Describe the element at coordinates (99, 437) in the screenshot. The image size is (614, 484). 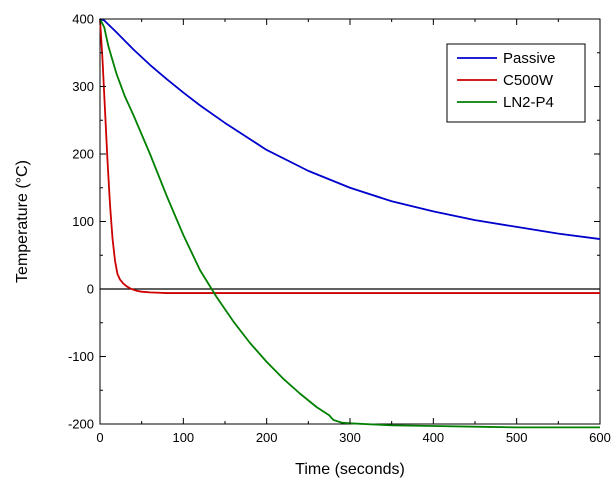
I see `x-tick-label: 0` at that location.